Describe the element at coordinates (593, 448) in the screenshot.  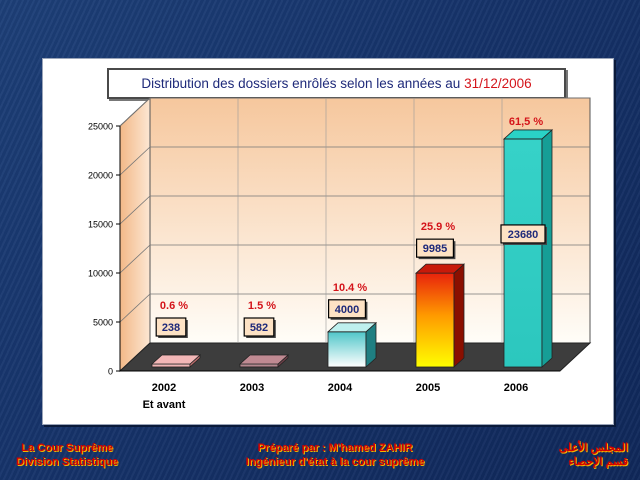
I see `court-name-arabic: المجلس الأعلى` at that location.